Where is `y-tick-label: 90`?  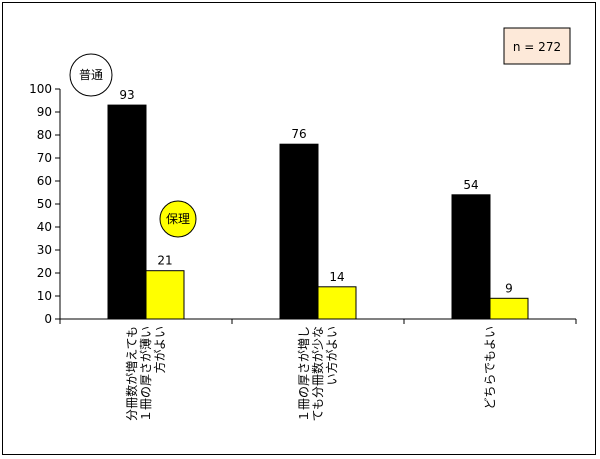
y-tick-label: 90 is located at coordinates (44, 112).